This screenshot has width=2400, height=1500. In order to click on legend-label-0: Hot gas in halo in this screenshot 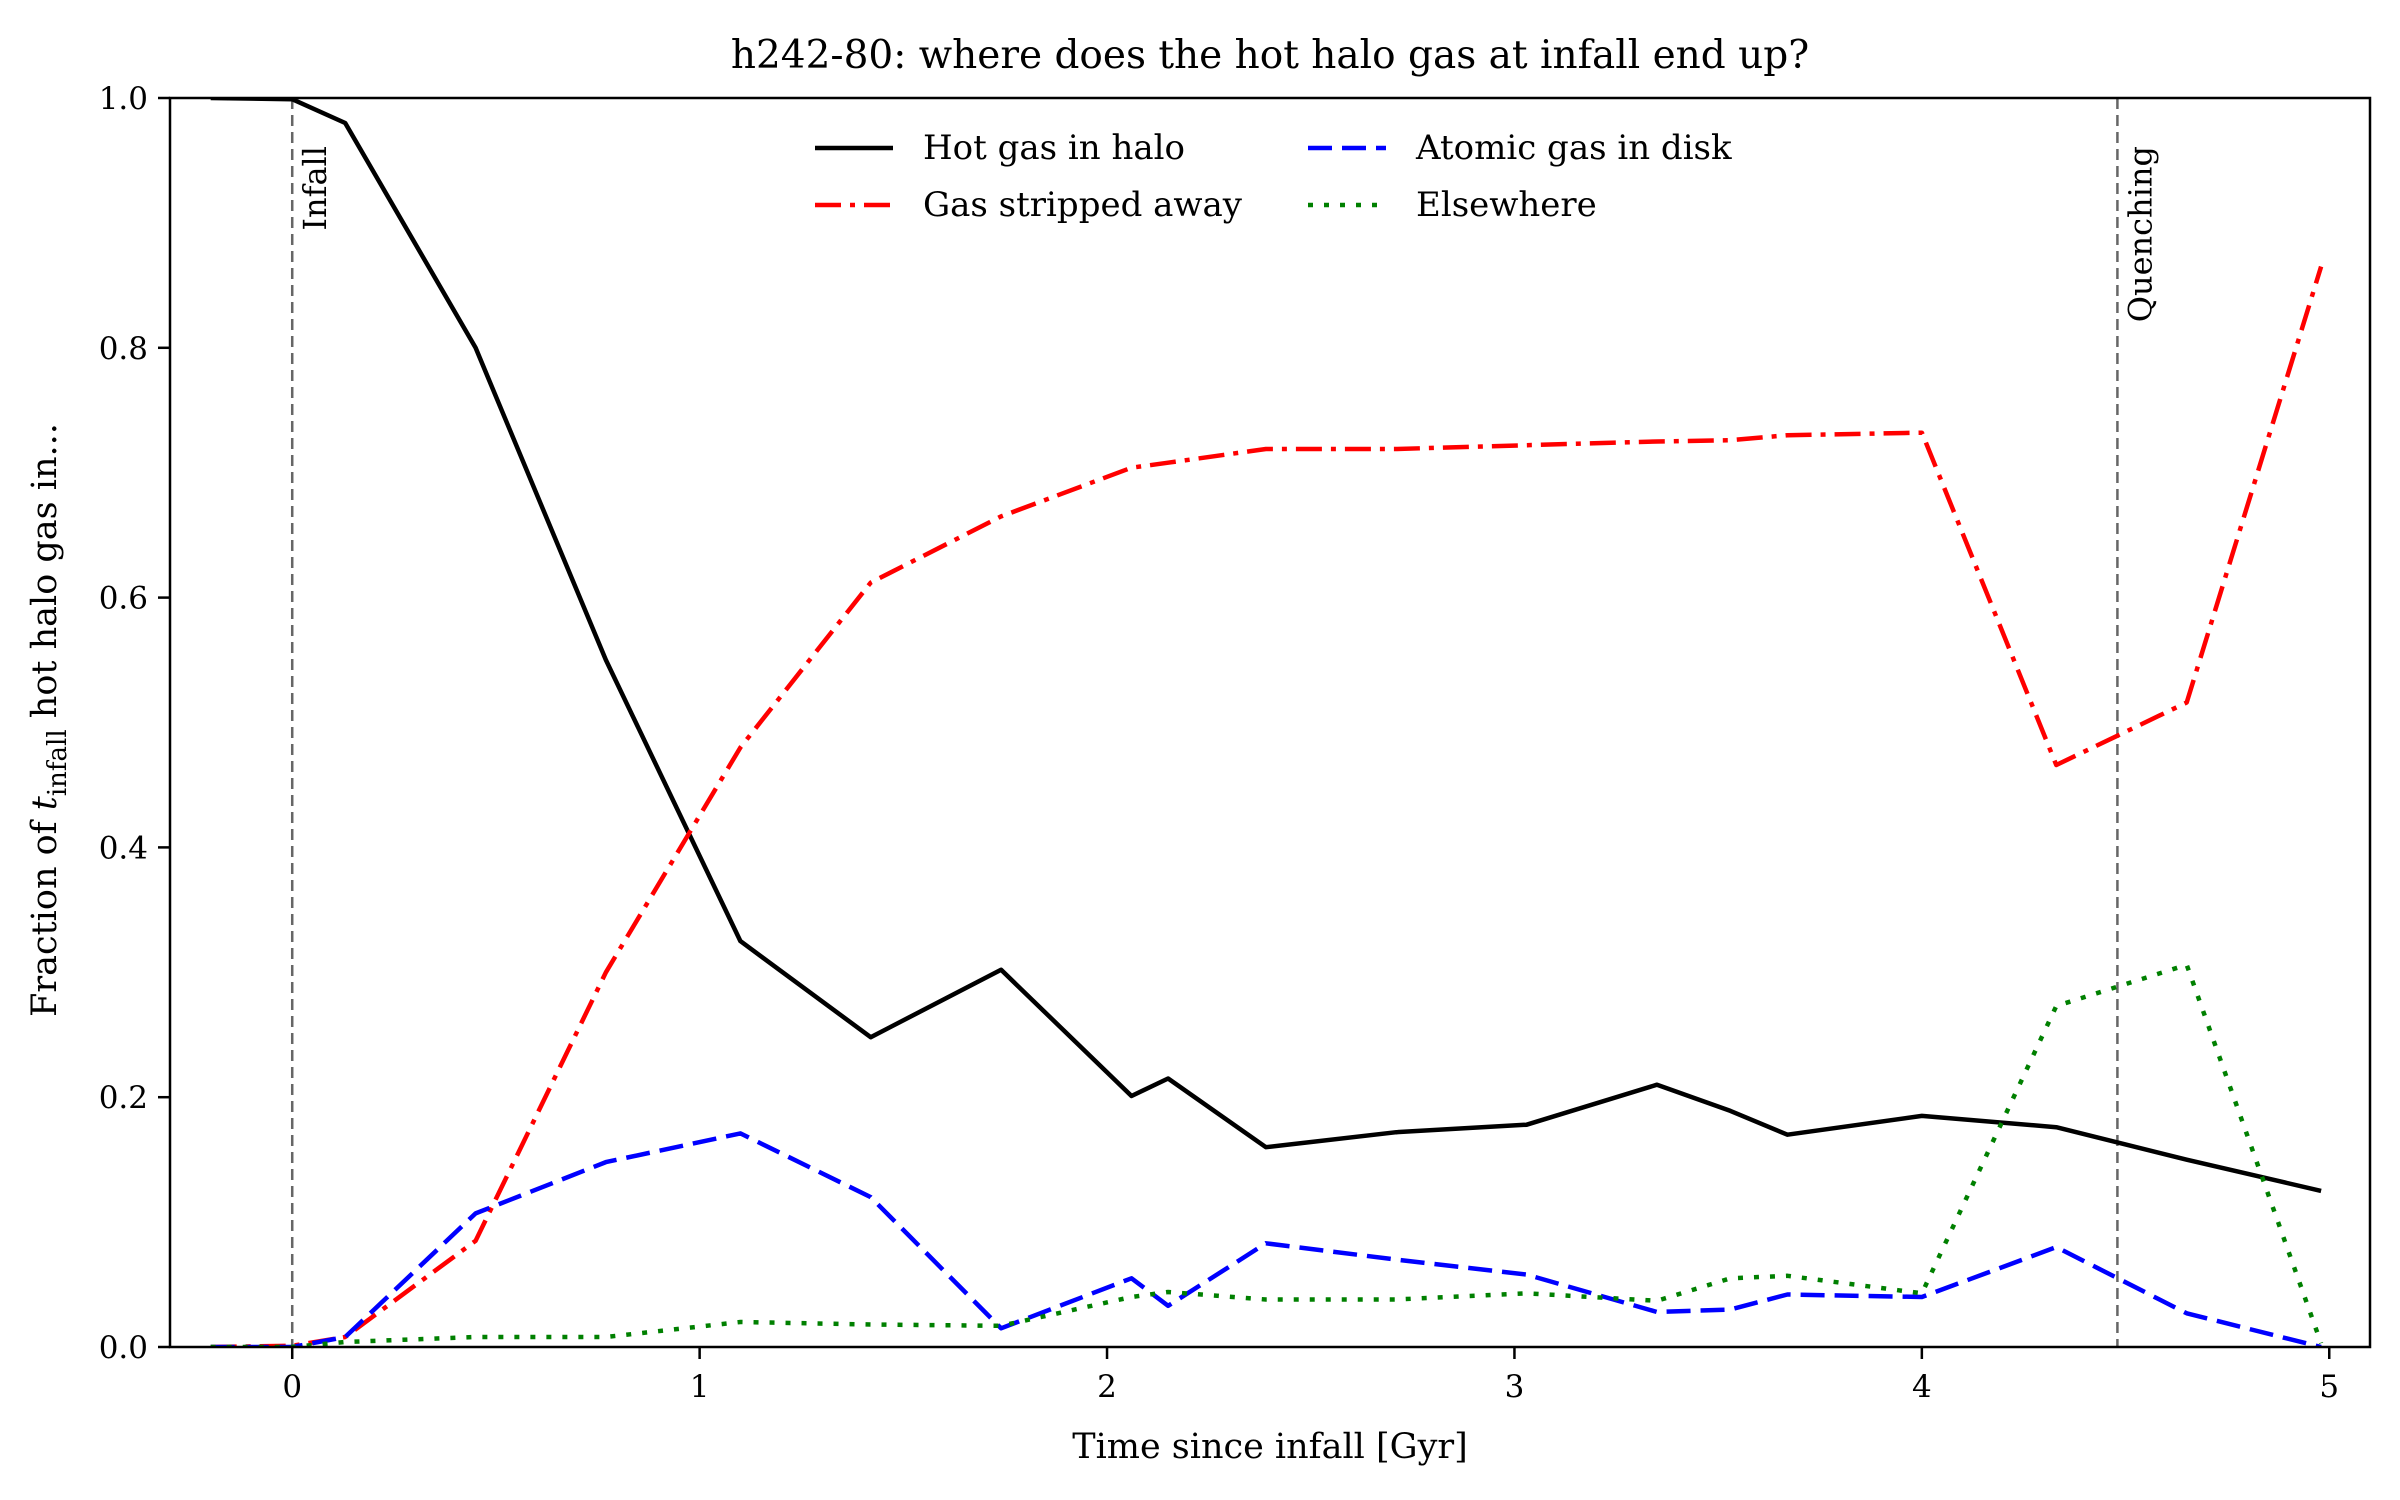, I will do `click(1054, 148)`.